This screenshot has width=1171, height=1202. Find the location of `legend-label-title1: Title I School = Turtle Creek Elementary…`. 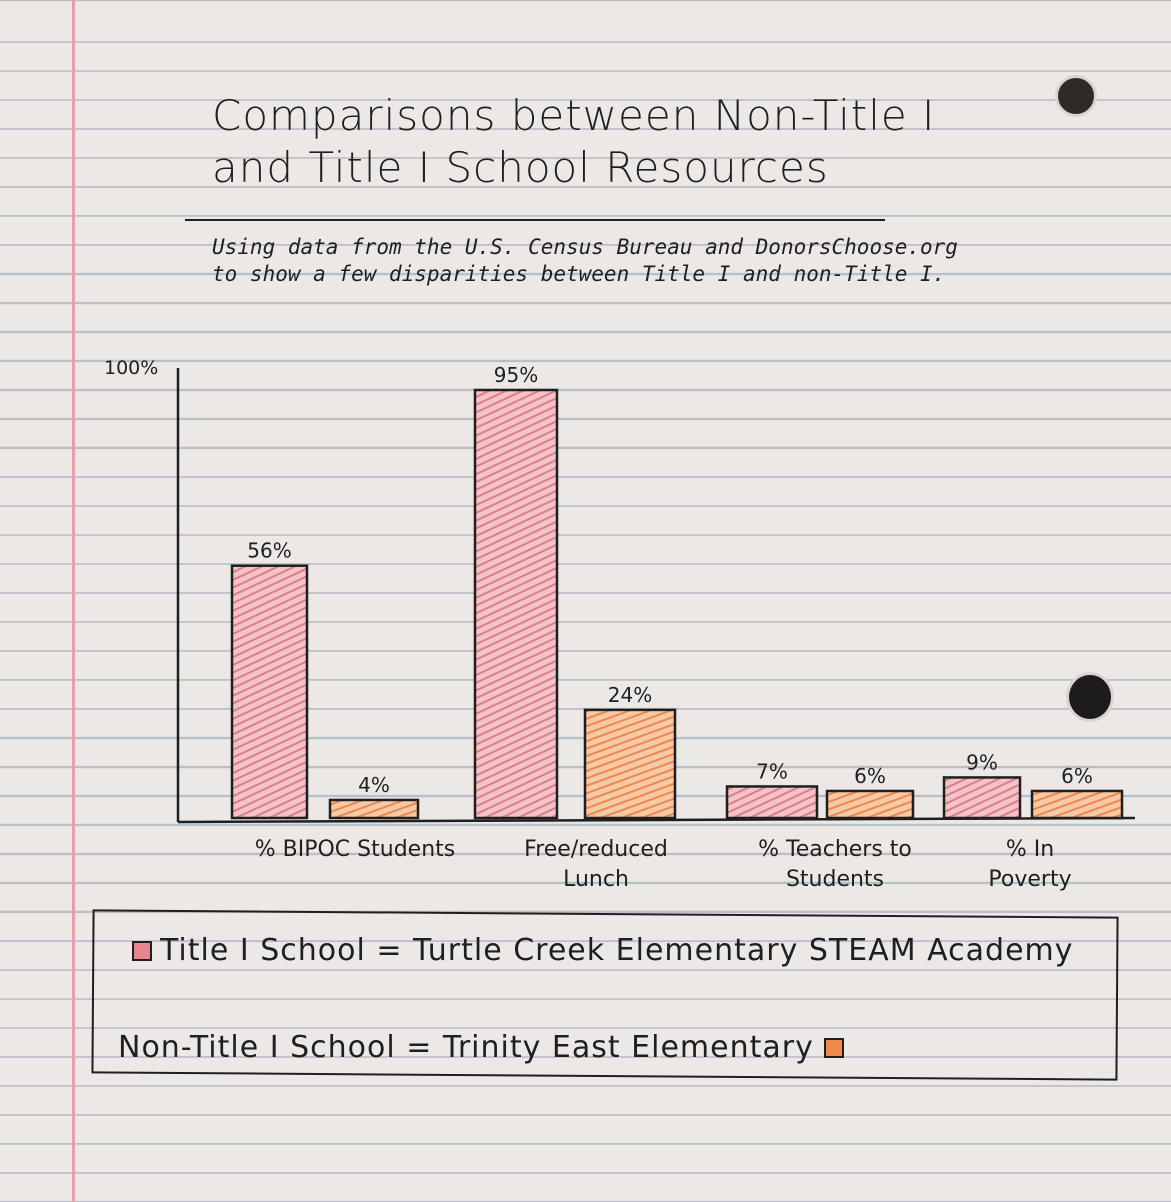

legend-label-title1: Title I School = Turtle Creek Elementary… is located at coordinates (617, 950).